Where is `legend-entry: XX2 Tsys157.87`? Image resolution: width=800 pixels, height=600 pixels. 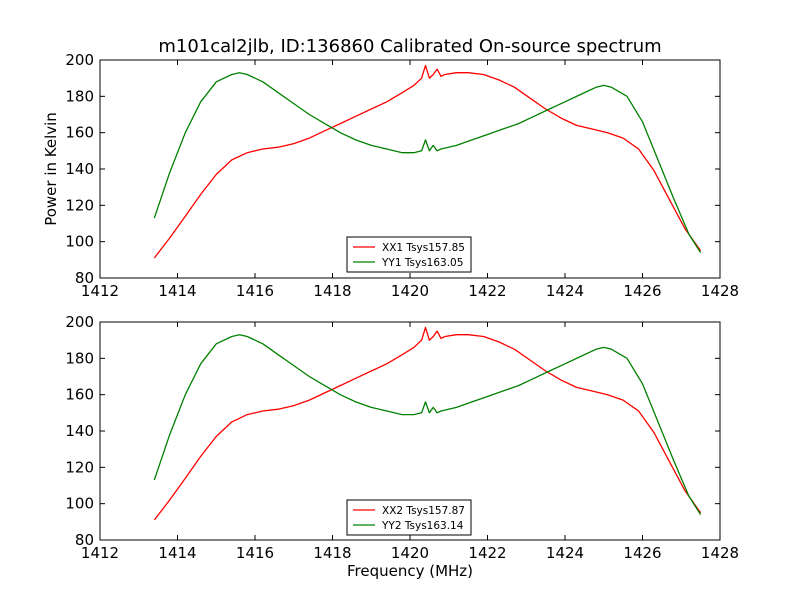
legend-entry: XX2 Tsys157.87 is located at coordinates (423, 511).